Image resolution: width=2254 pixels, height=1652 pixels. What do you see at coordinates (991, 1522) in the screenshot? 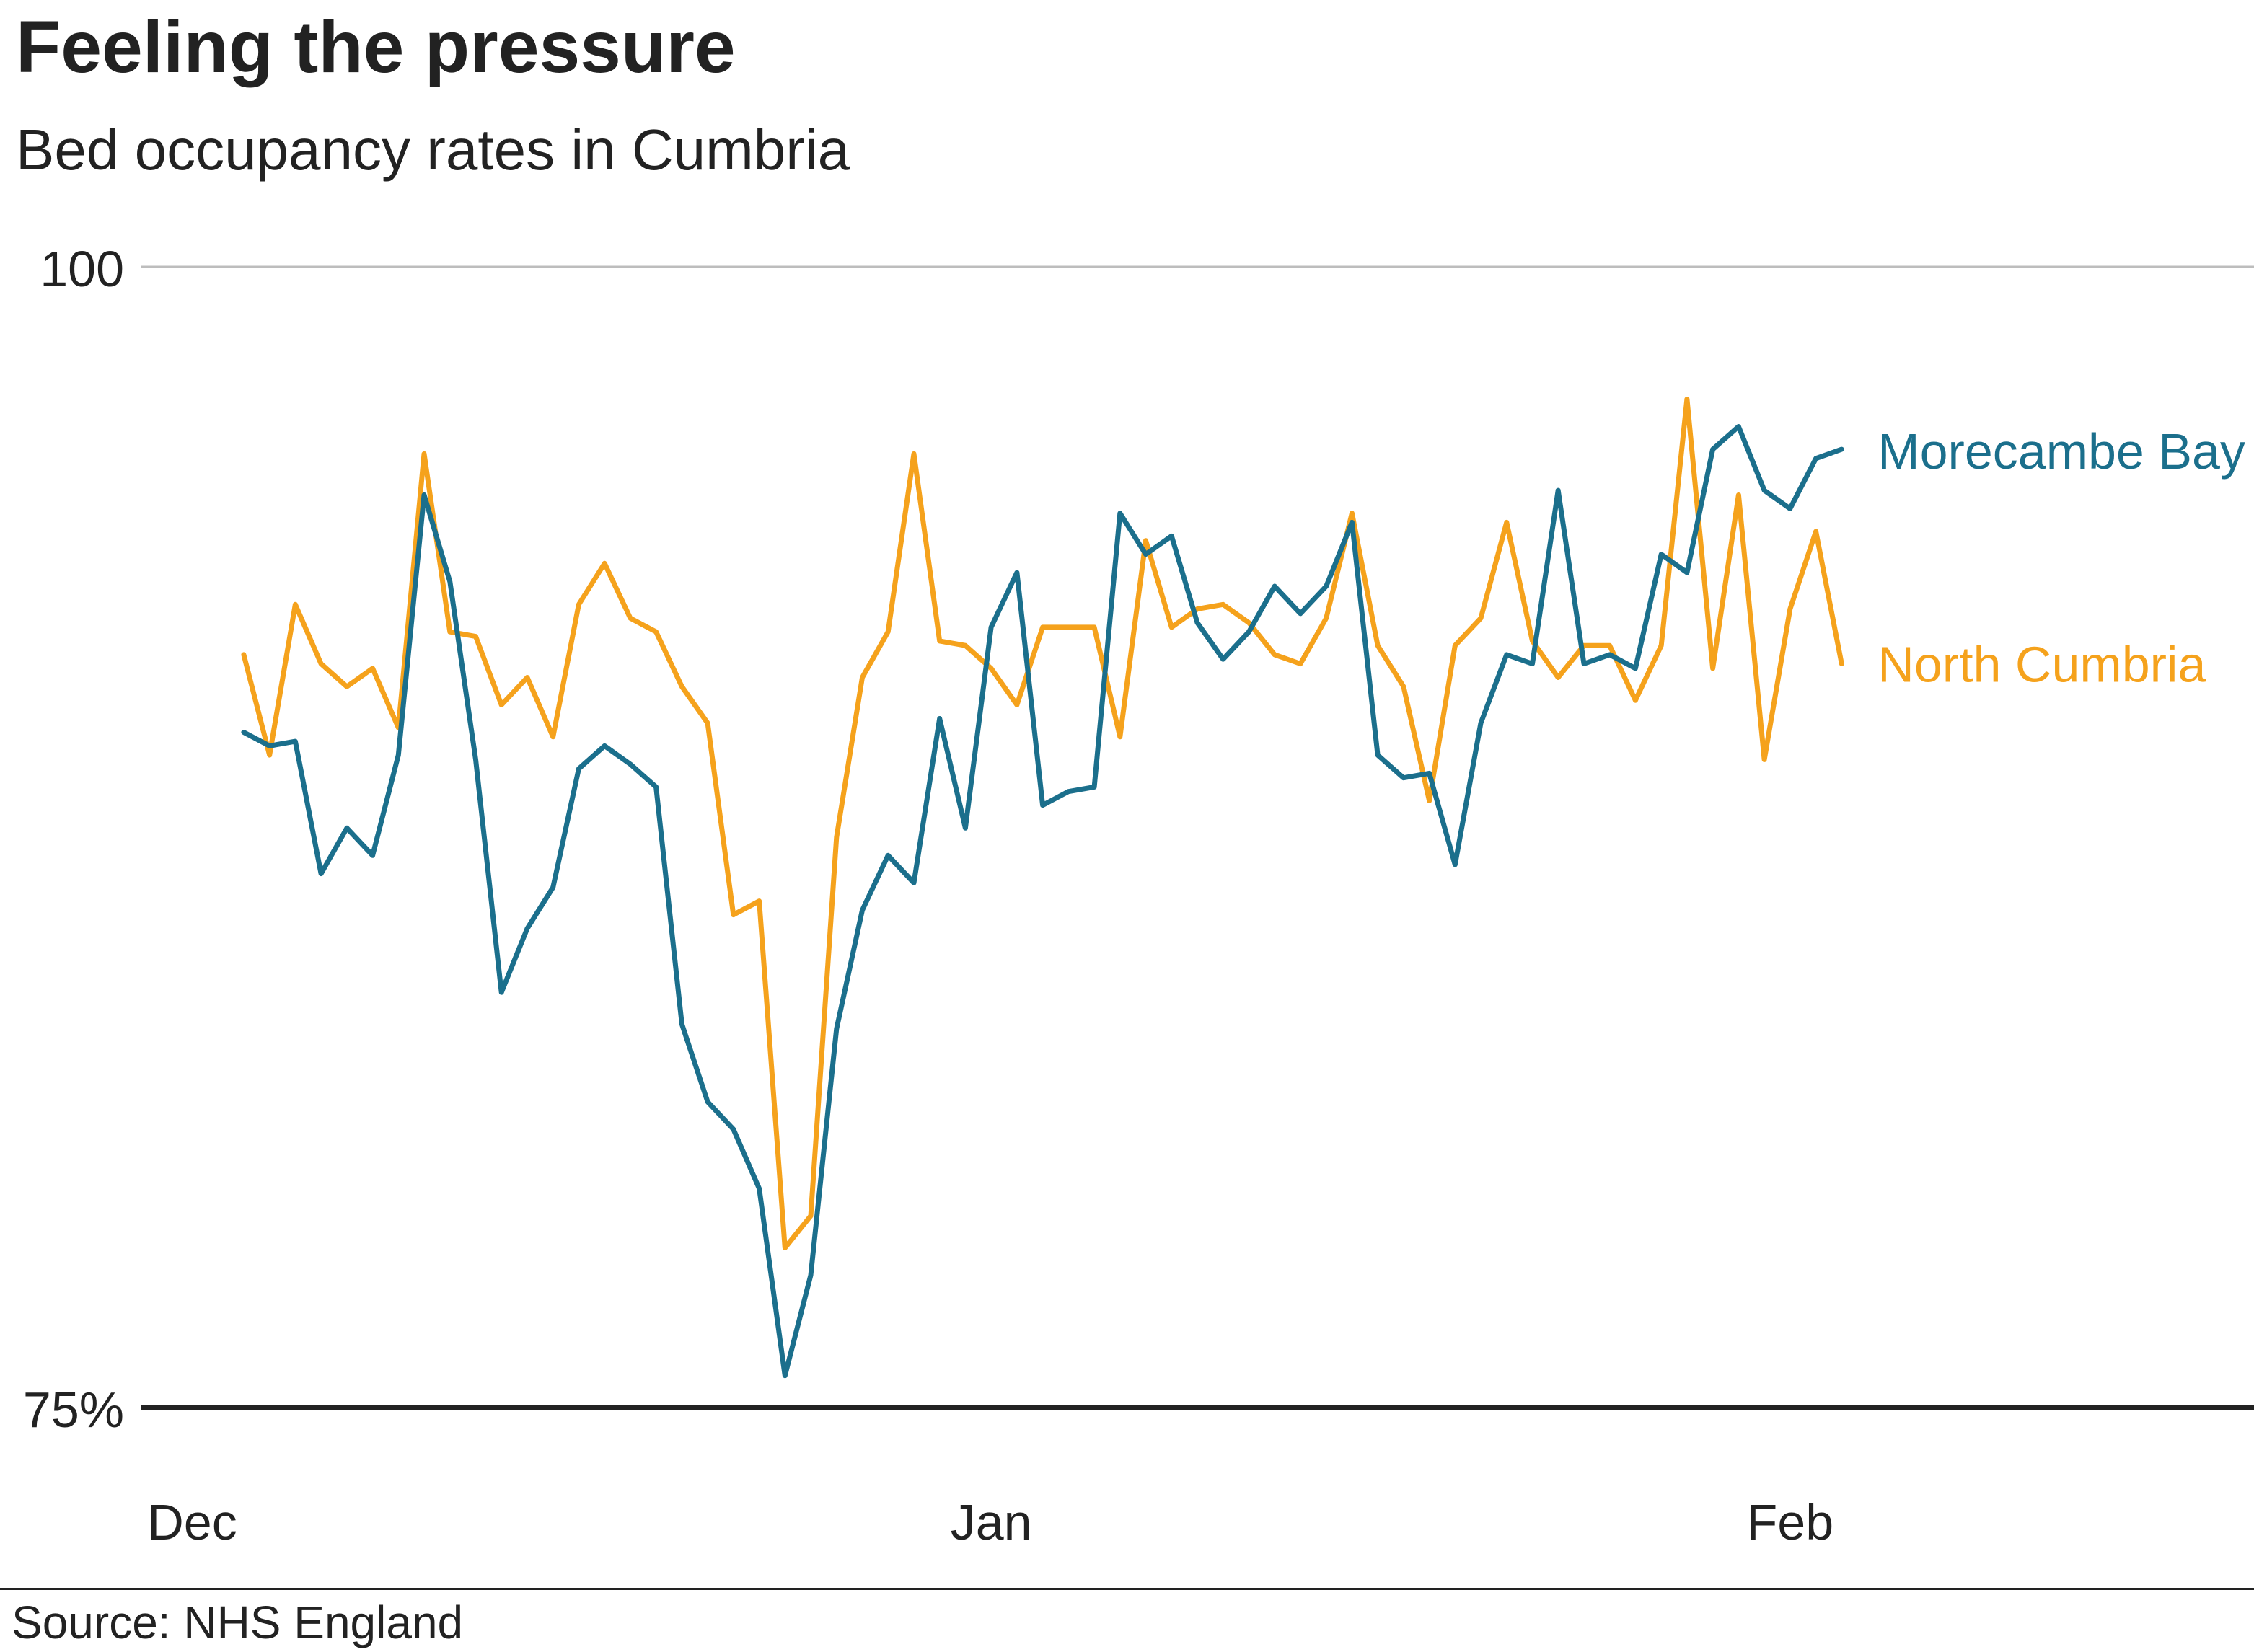
I see `x-tick-label: Jan` at bounding box center [991, 1522].